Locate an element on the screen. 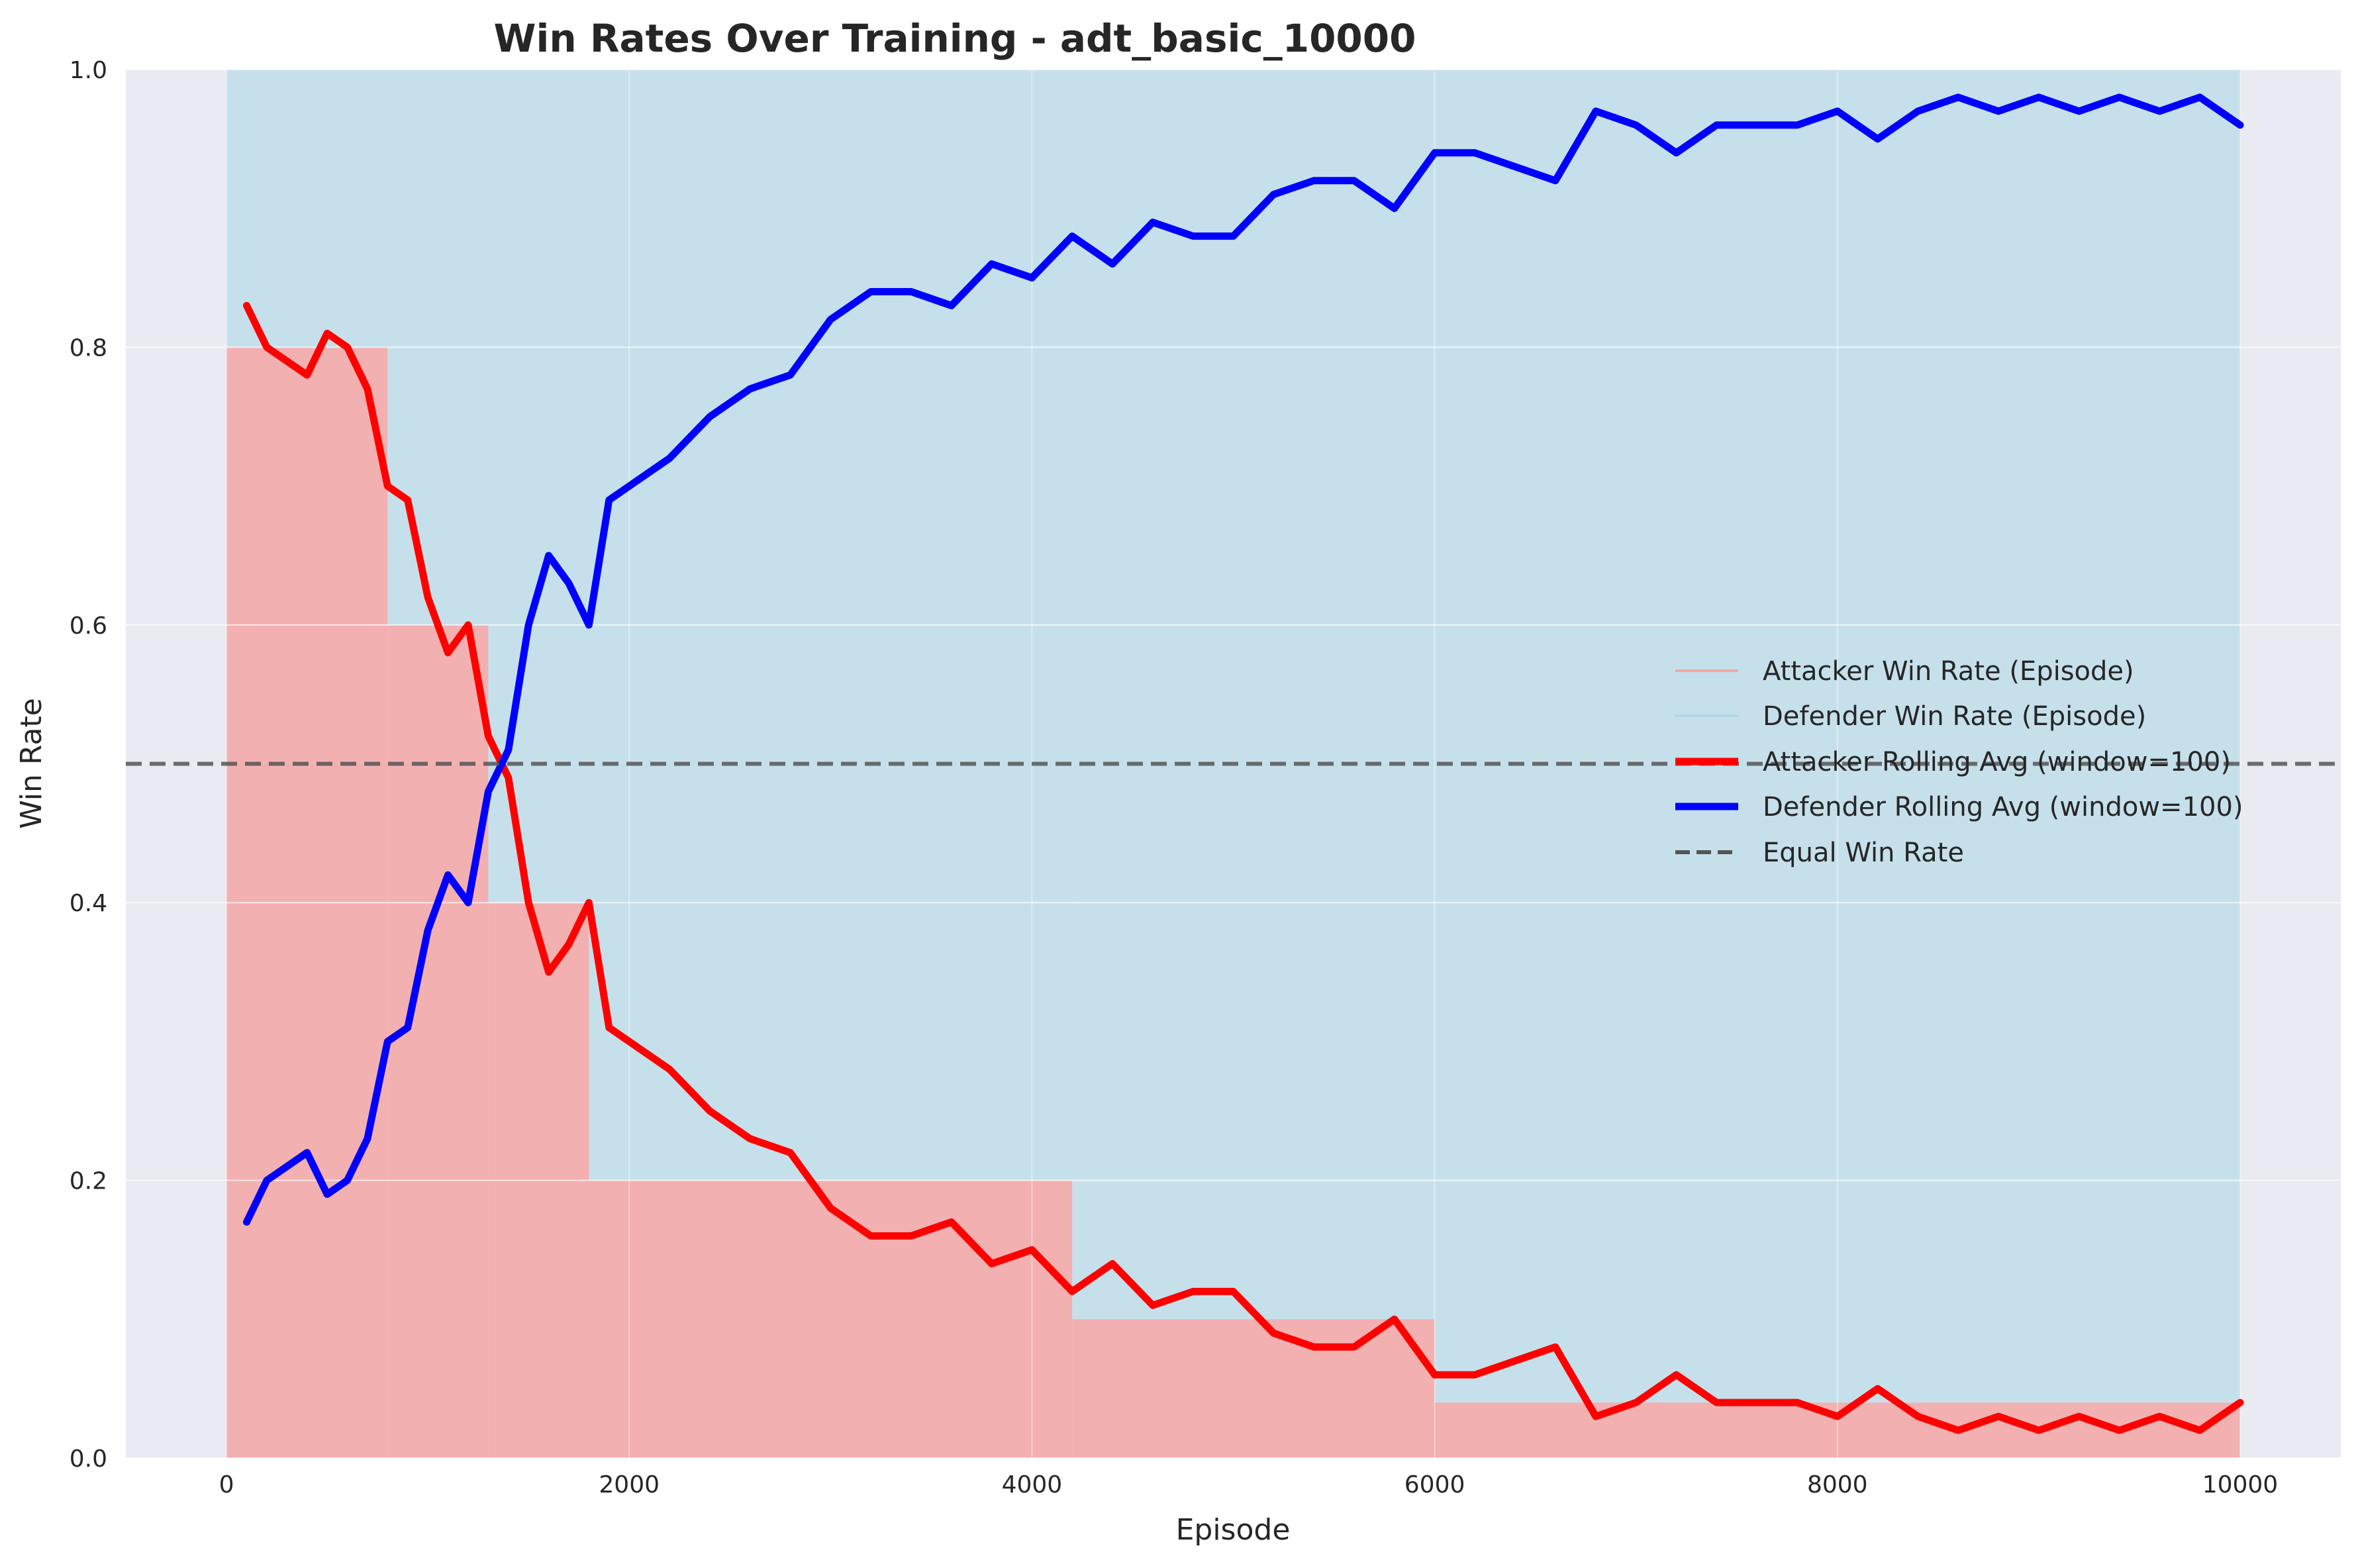 This screenshot has height=1568, width=2360. y-tick-label: 0.0 is located at coordinates (88, 1459).